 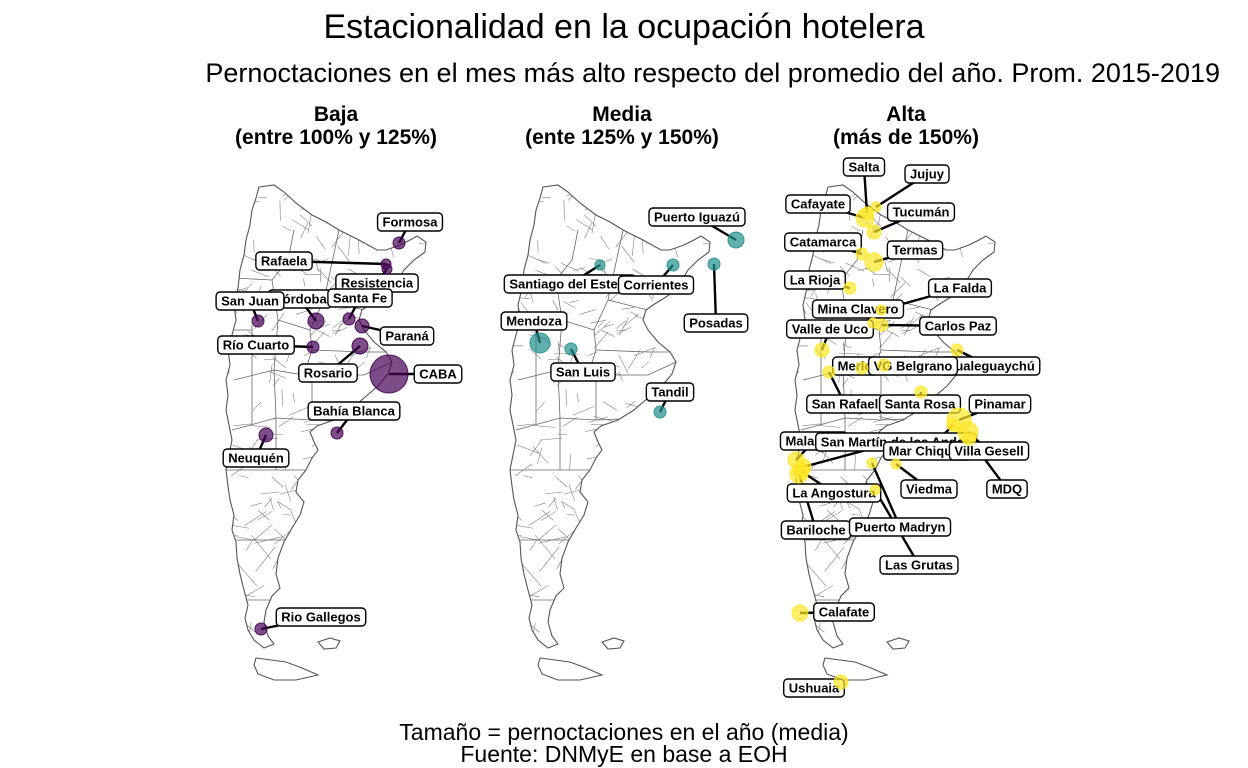 I want to click on place-label-text: Ushuaia, so click(x=814, y=688).